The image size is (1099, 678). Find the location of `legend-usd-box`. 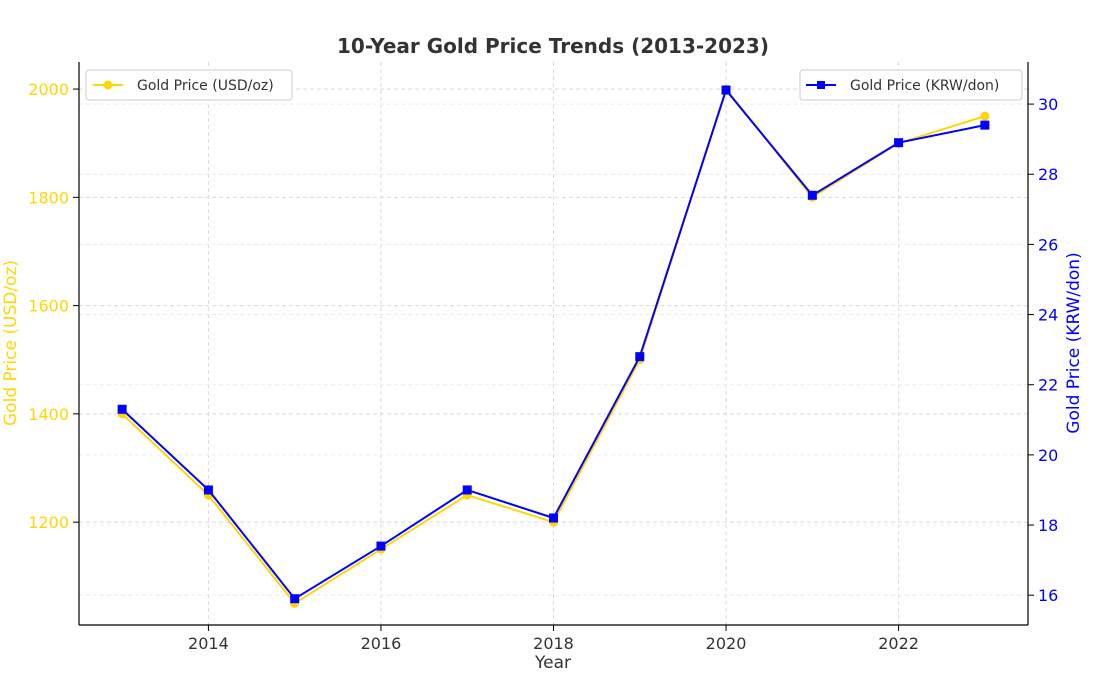

legend-usd-box is located at coordinates (189, 85).